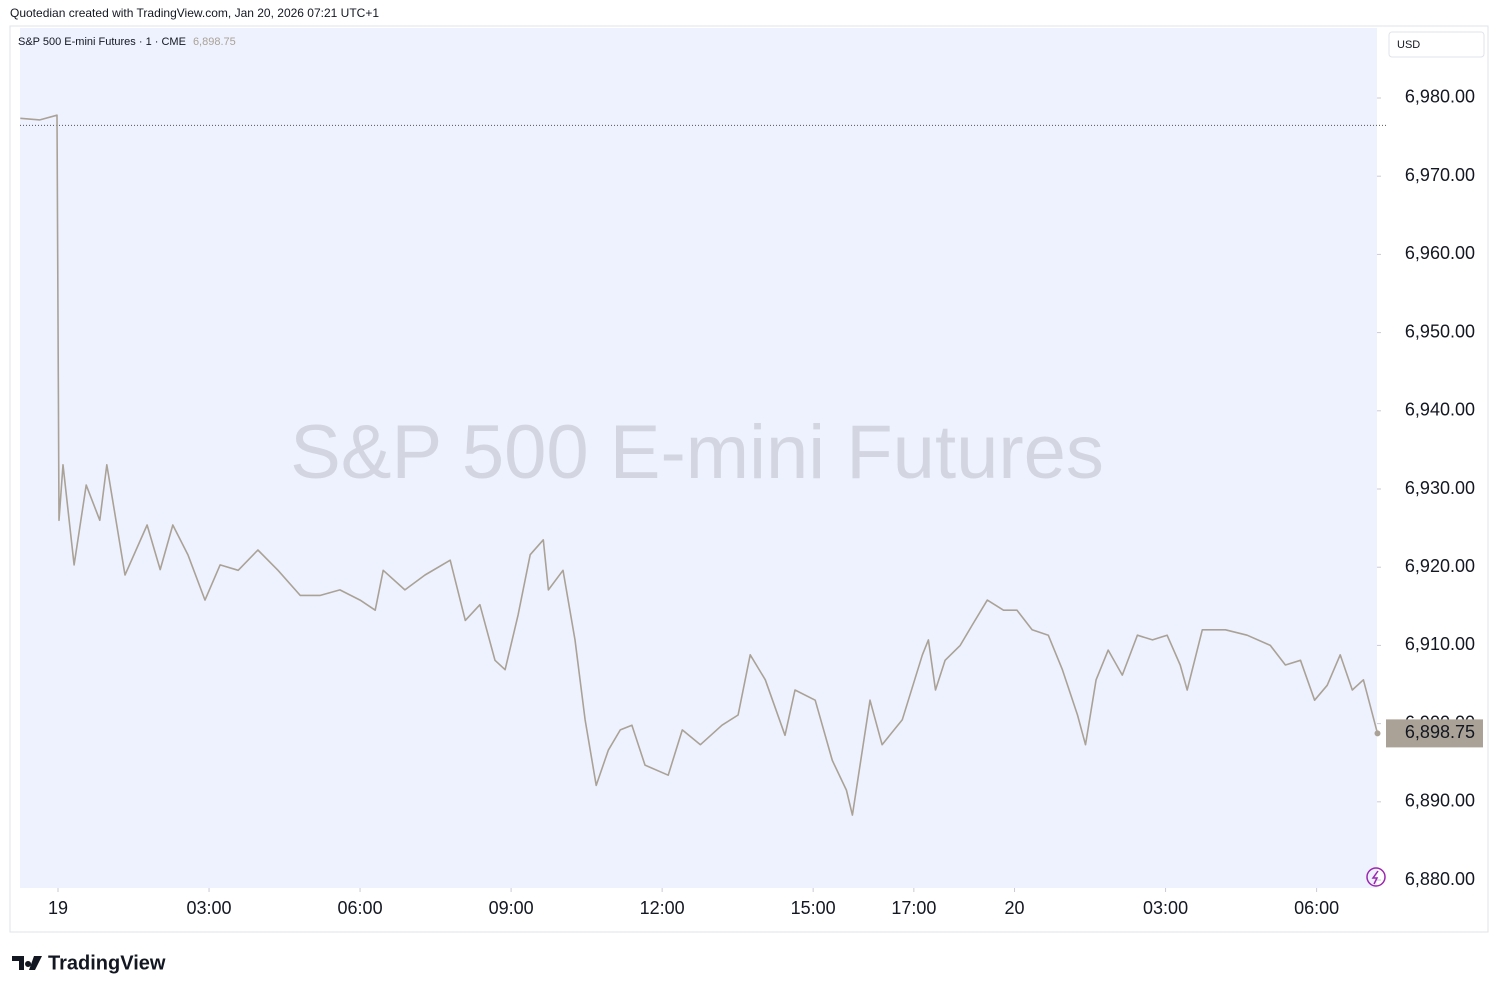 This screenshot has height=998, width=1499. What do you see at coordinates (1440, 410) in the screenshot?
I see `y-tick-label: 6,940.00` at bounding box center [1440, 410].